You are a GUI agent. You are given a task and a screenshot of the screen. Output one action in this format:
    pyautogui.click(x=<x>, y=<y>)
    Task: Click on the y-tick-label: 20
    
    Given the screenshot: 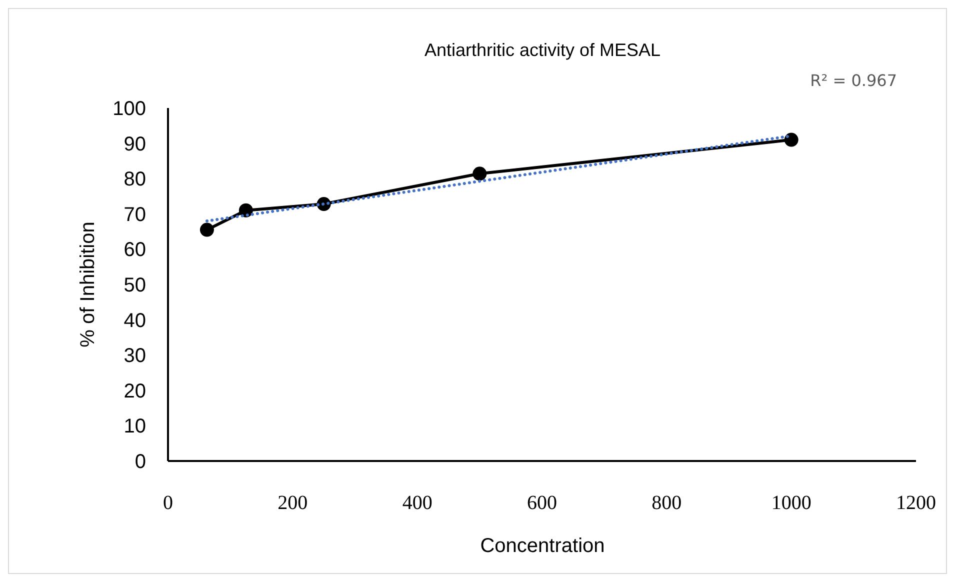 What is the action you would take?
    pyautogui.click(x=135, y=391)
    